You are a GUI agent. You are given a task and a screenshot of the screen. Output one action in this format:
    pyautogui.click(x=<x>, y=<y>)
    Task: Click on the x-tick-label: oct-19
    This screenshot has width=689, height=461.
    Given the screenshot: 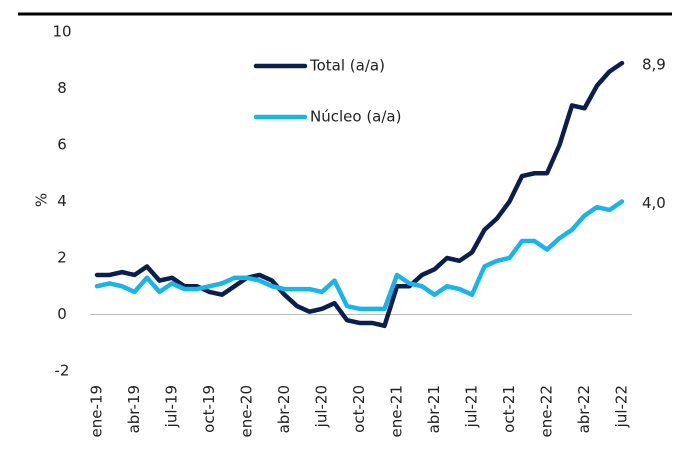 What is the action you would take?
    pyautogui.click(x=209, y=409)
    